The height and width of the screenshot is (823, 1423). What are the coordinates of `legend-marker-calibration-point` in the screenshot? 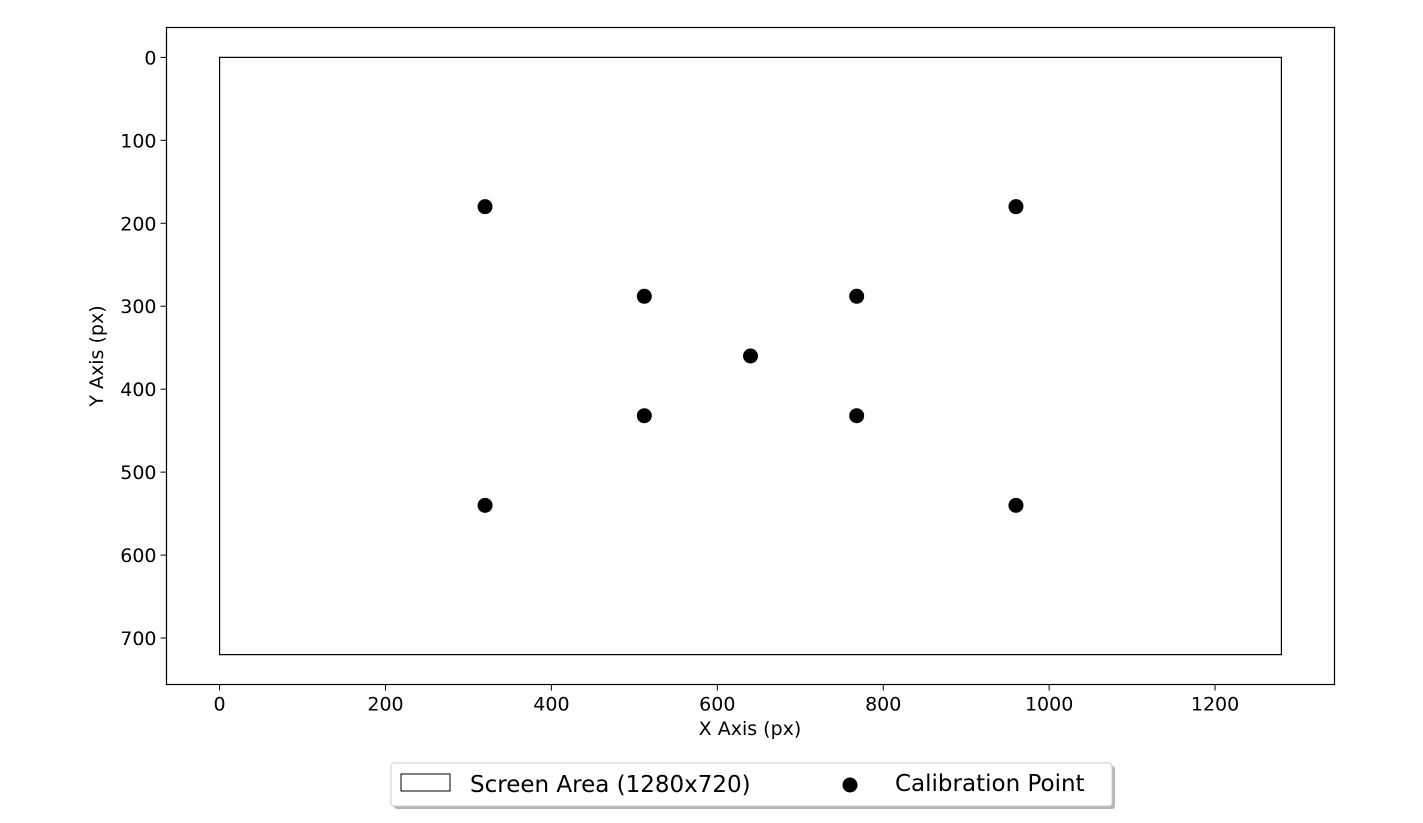 It's located at (850, 785).